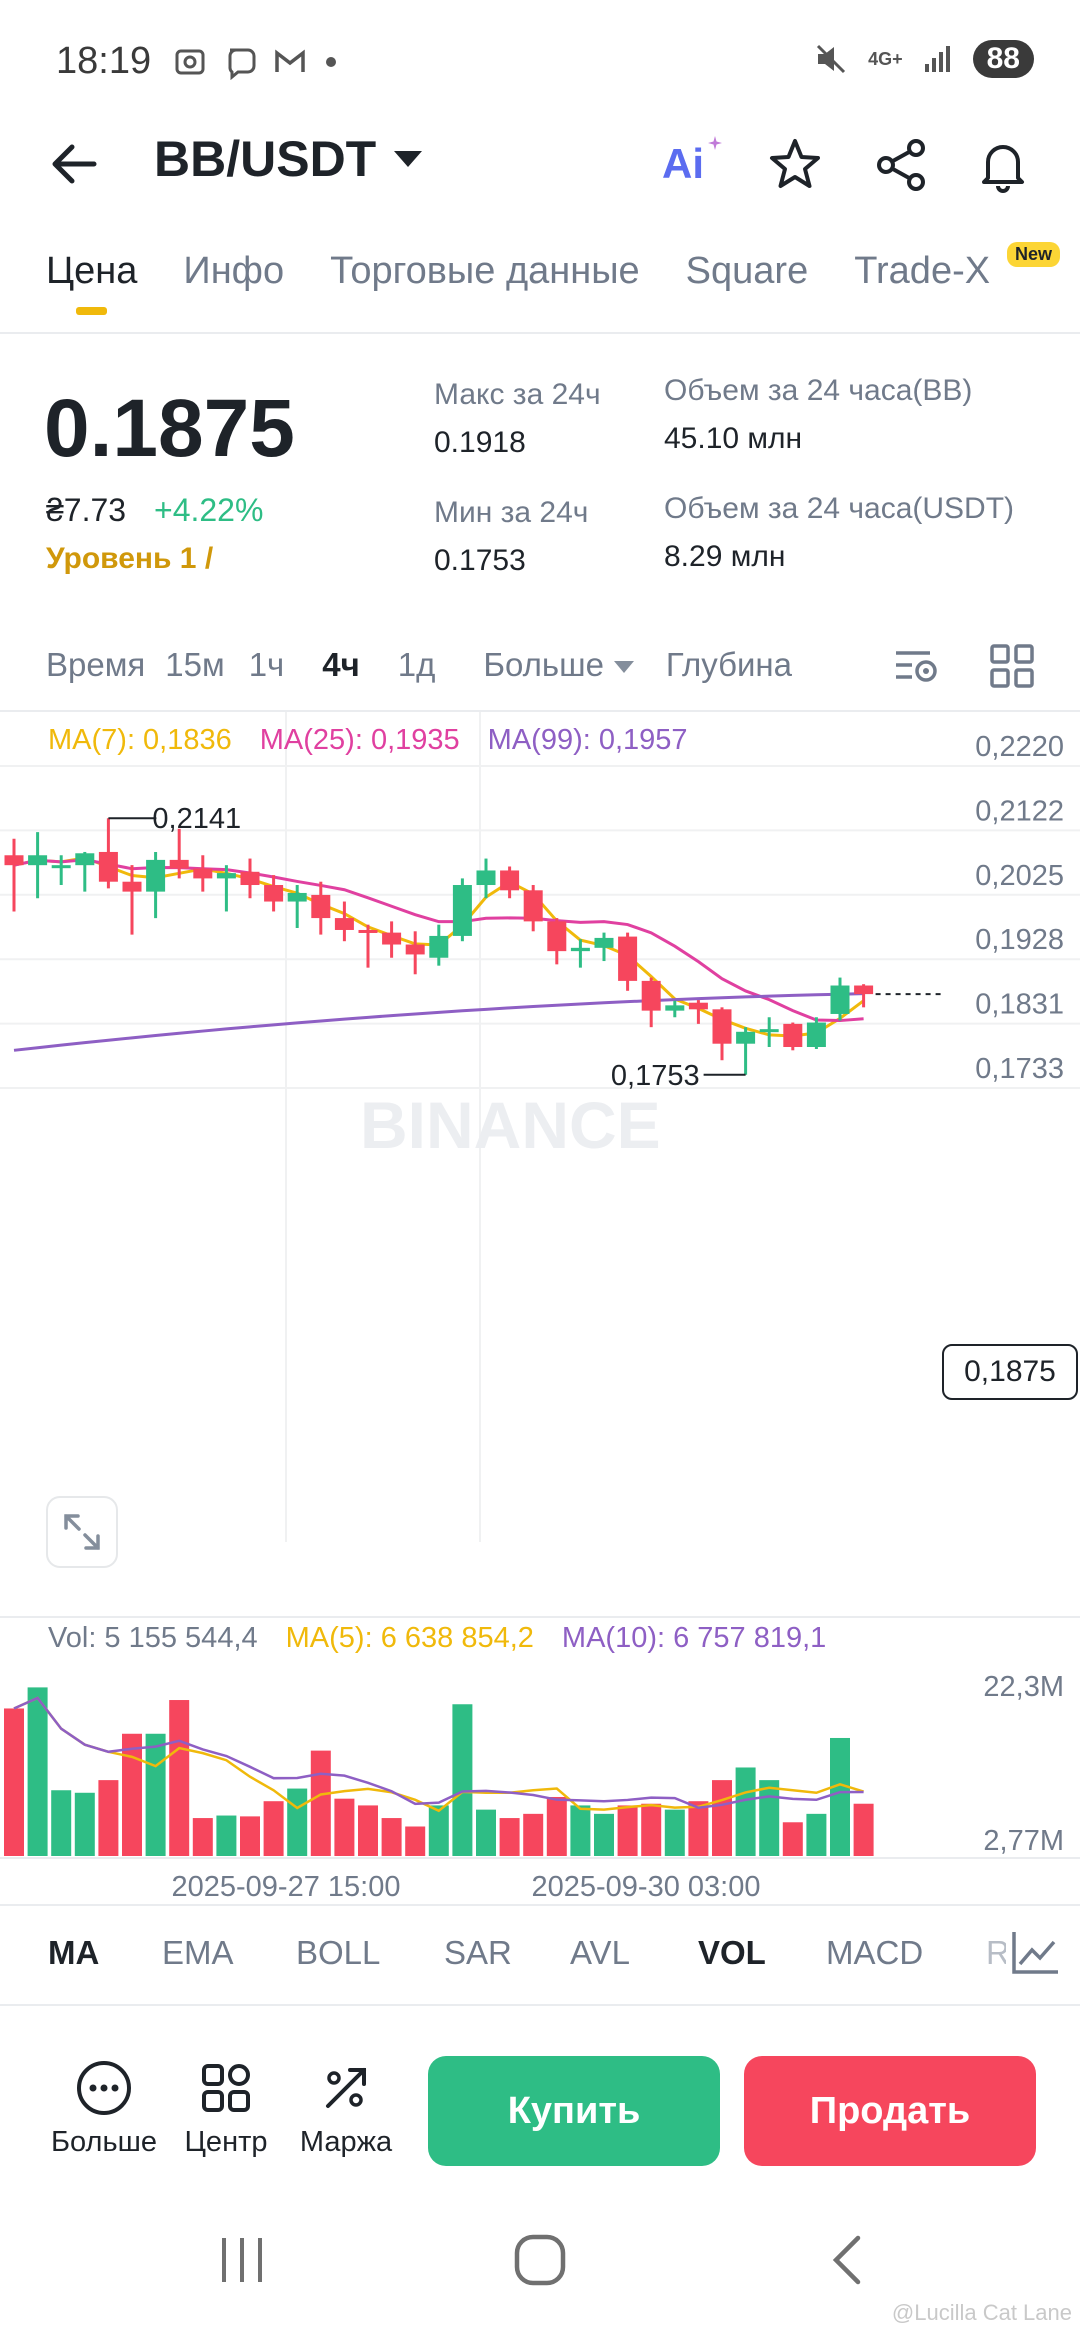 This screenshot has width=1080, height=2340. Describe the element at coordinates (485, 271) in the screenshot. I see `tab-trading-data: Торговые данные` at that location.